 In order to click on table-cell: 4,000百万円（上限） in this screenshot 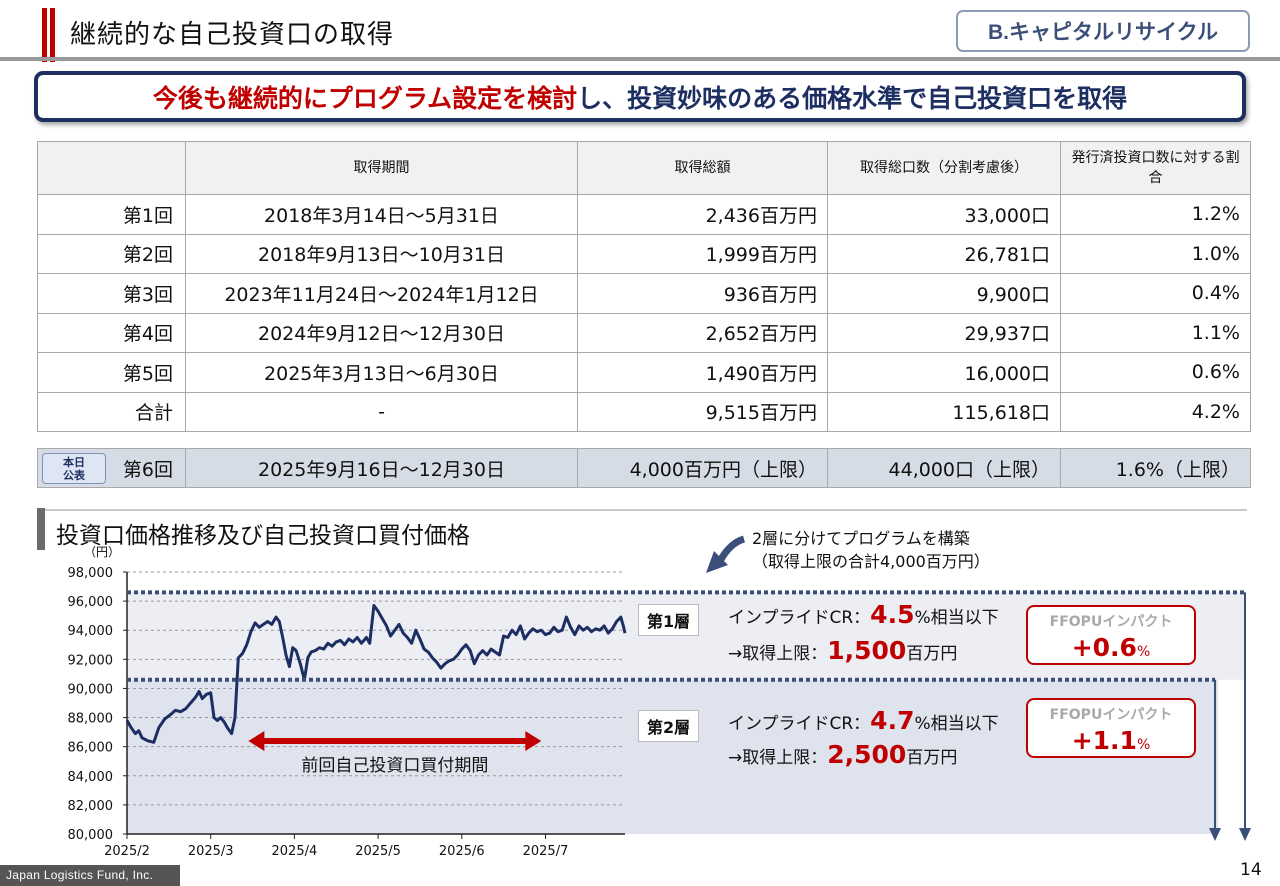, I will do `click(702, 468)`.